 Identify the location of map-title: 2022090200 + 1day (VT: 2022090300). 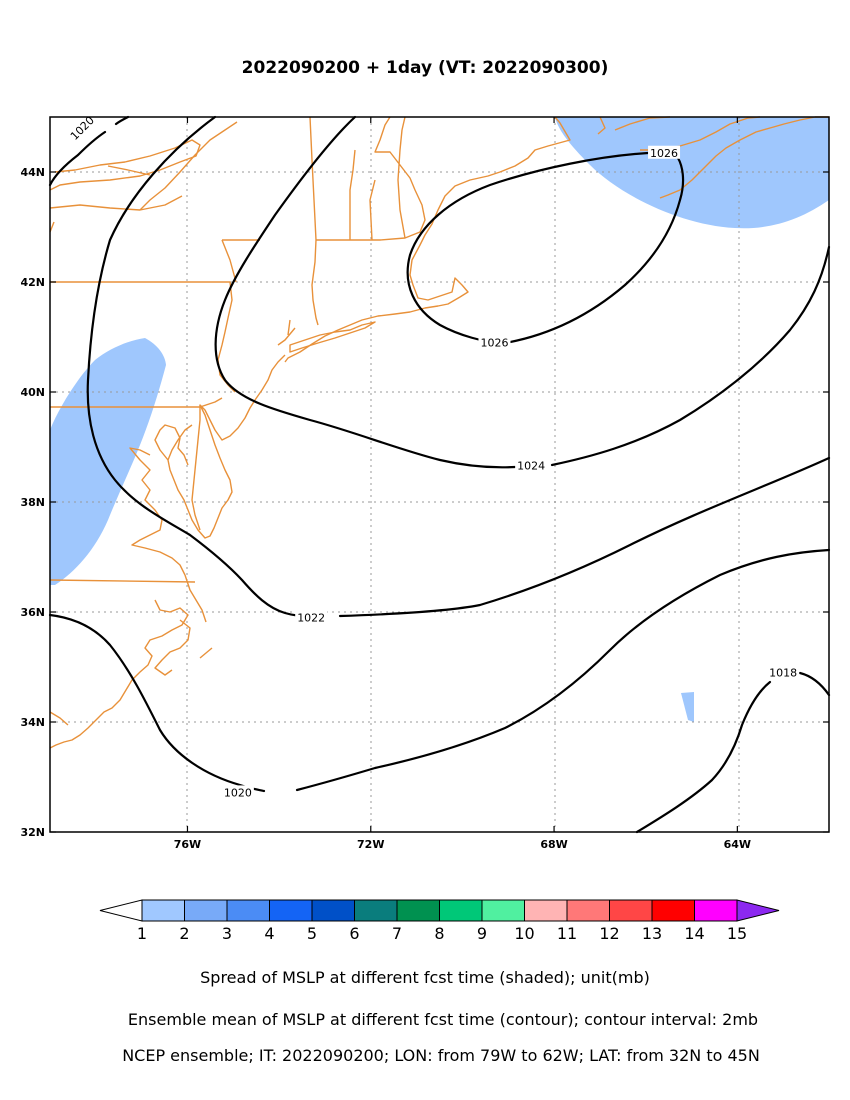
(425, 68).